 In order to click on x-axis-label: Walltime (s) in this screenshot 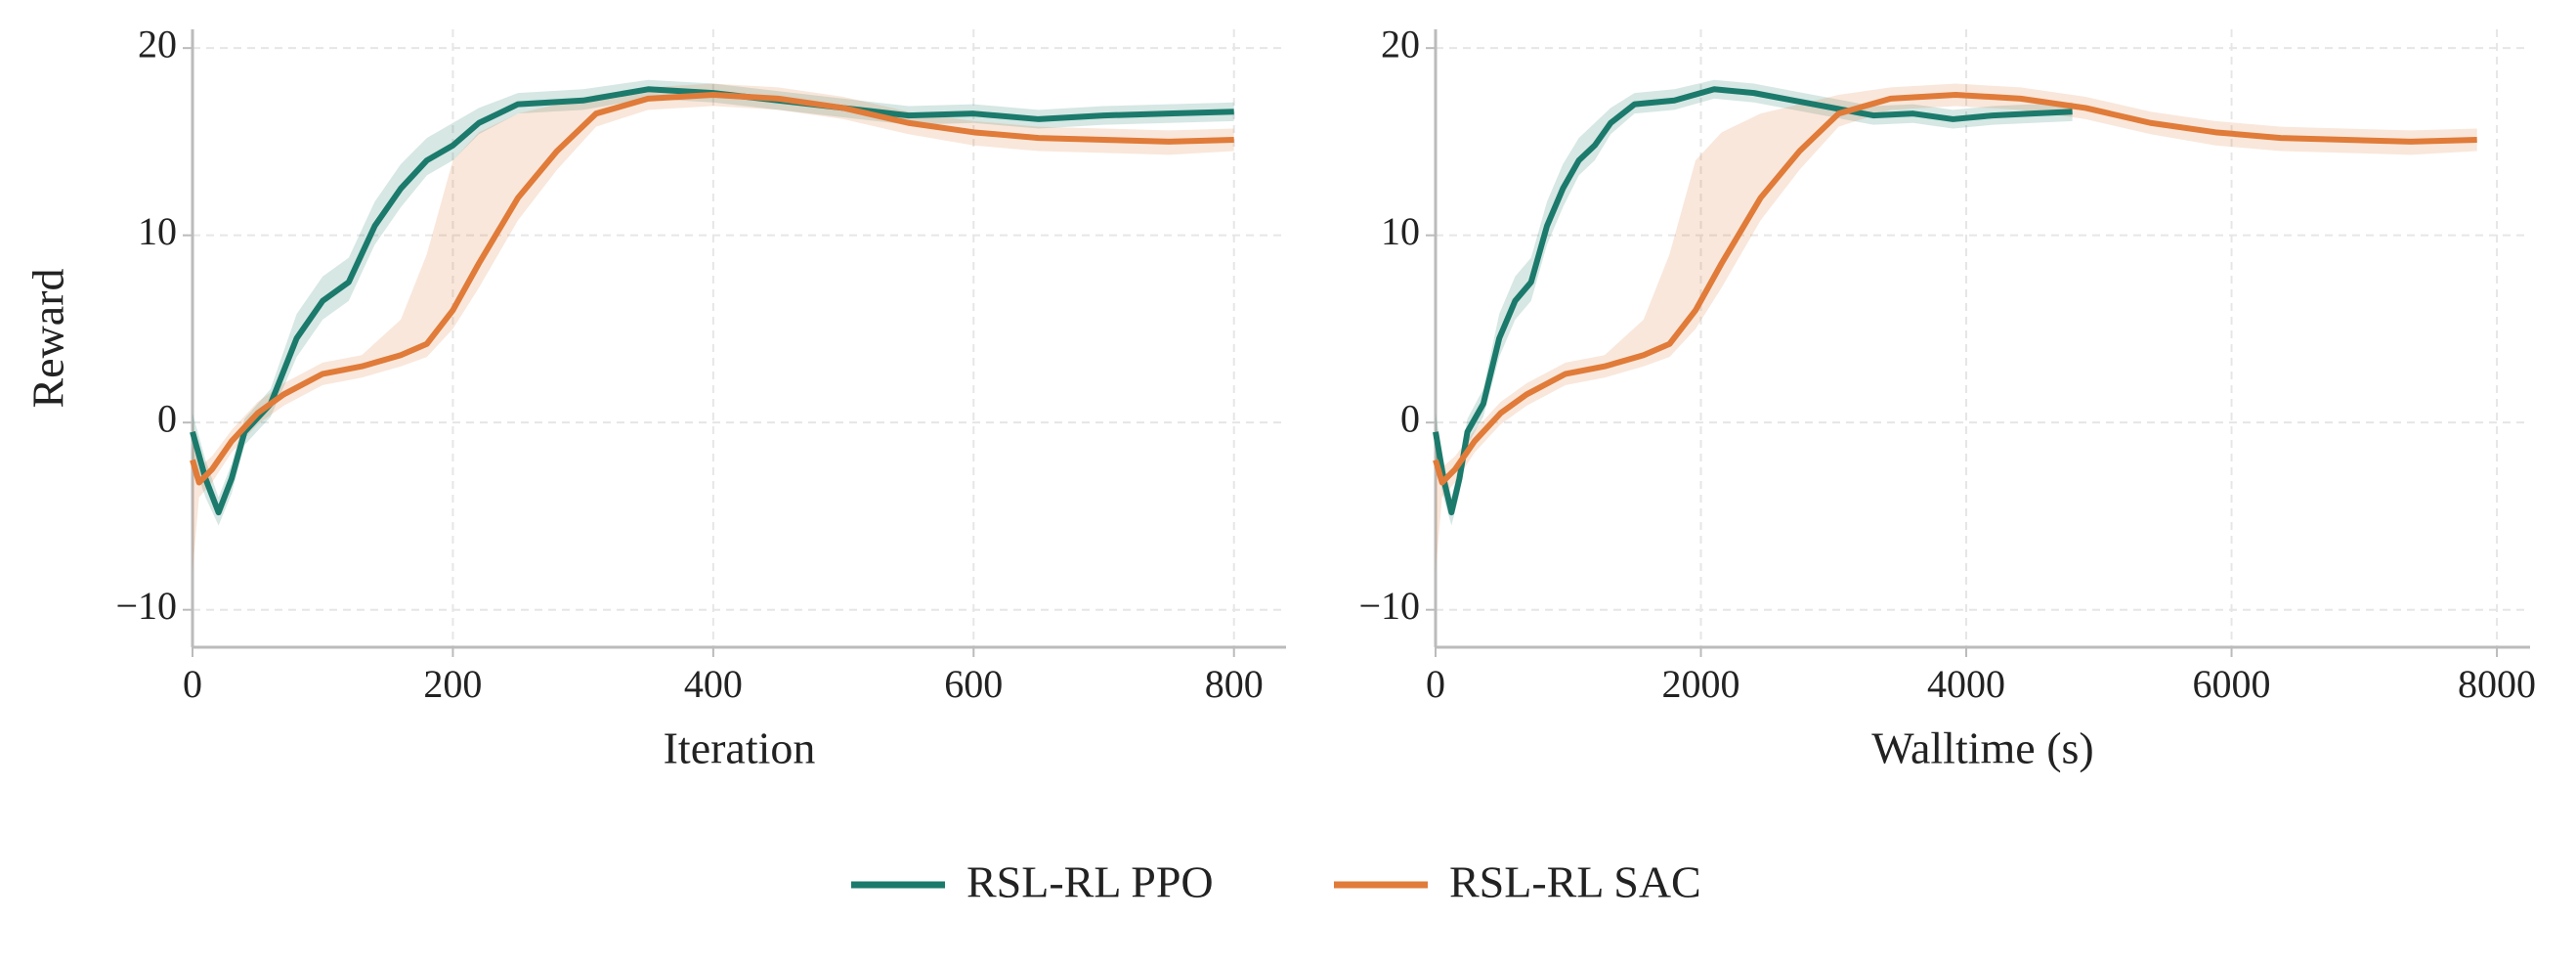, I will do `click(1983, 748)`.